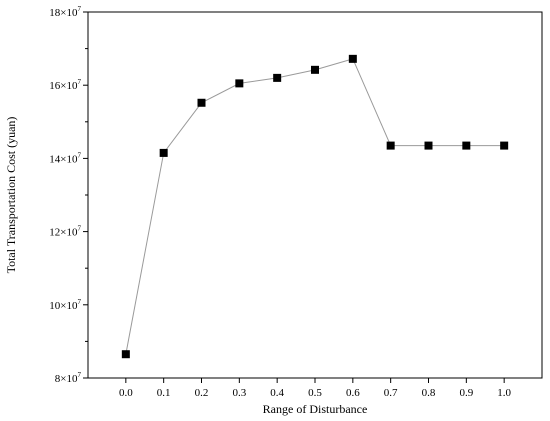 The width and height of the screenshot is (550, 421). Describe the element at coordinates (429, 393) in the screenshot. I see `x-tick-label: 0.8` at that location.